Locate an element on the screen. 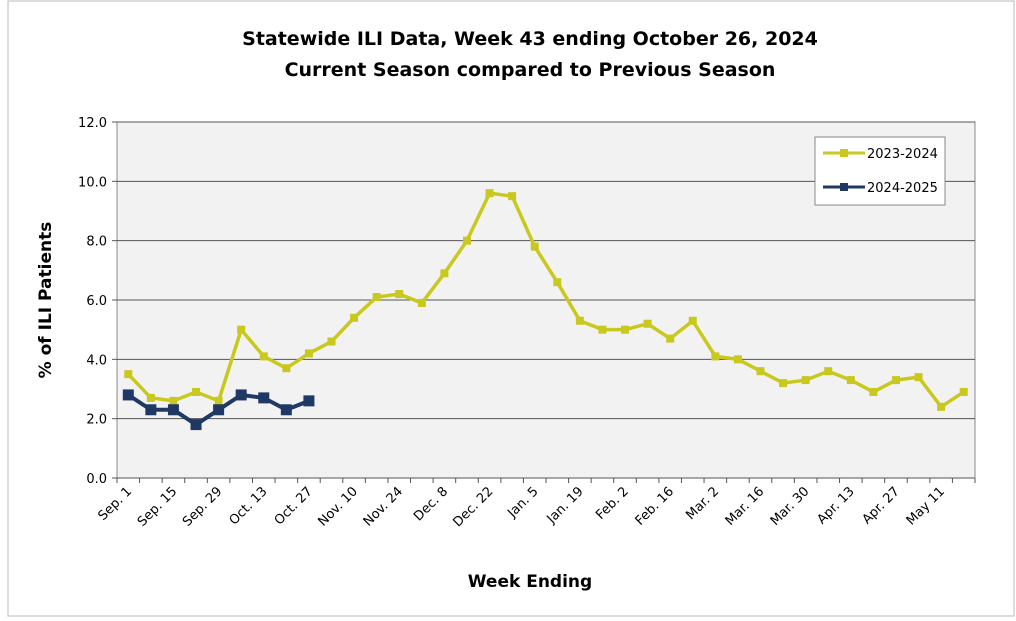 This screenshot has width=1016, height=621. y-tick-label: 8.0 is located at coordinates (96, 242).